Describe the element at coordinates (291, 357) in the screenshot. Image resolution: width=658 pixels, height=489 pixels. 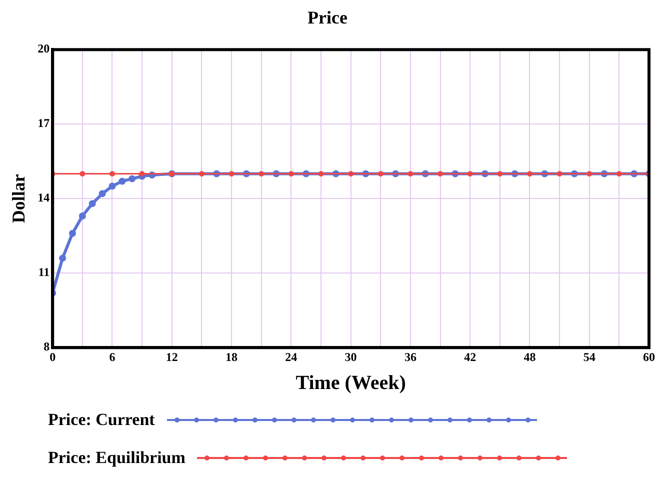
I see `x-tick-label: 24` at that location.